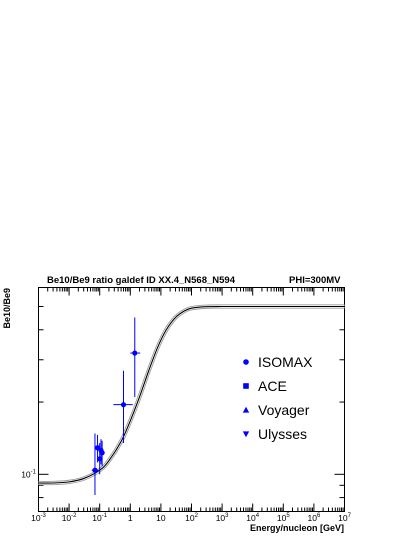  I want to click on legend-label: ACE, so click(272, 386).